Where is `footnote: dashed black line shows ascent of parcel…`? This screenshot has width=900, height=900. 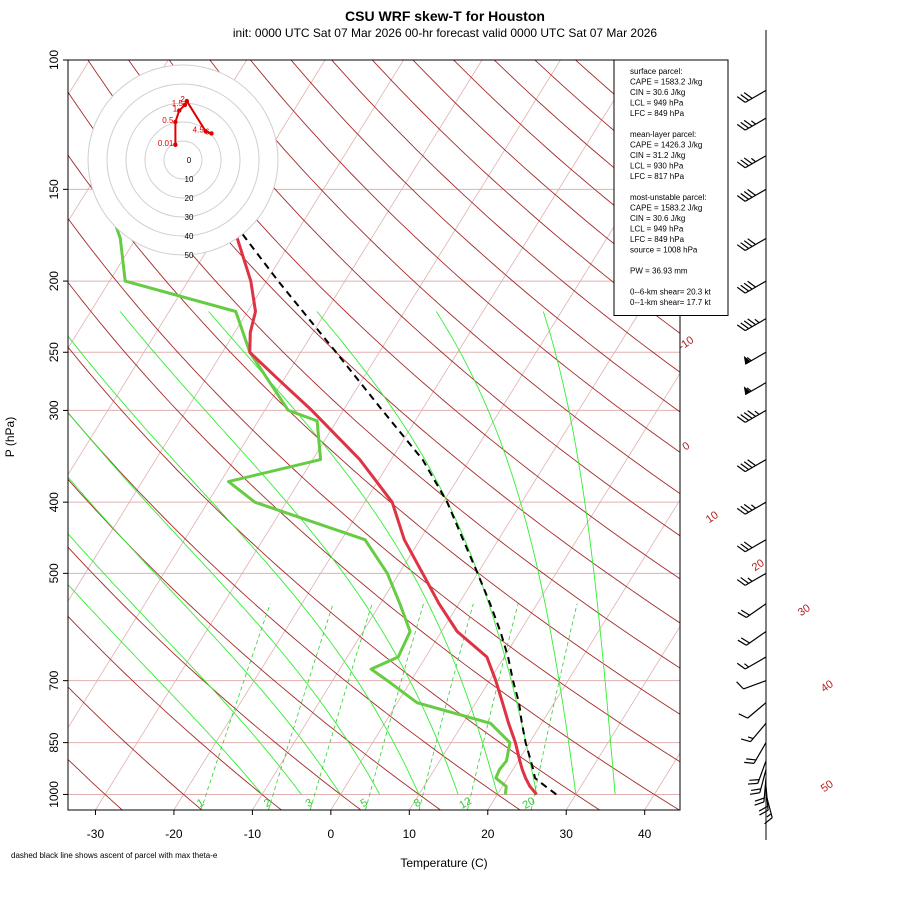
footnote: dashed black line shows ascent of parcel… is located at coordinates (114, 855).